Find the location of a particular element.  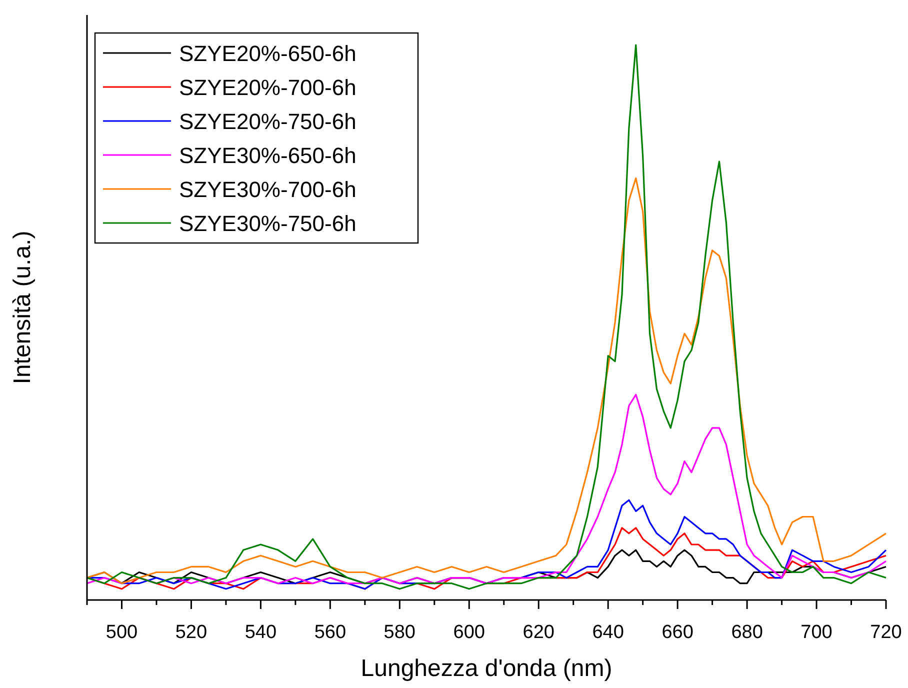

x-tick-label: 660 is located at coordinates (678, 632).